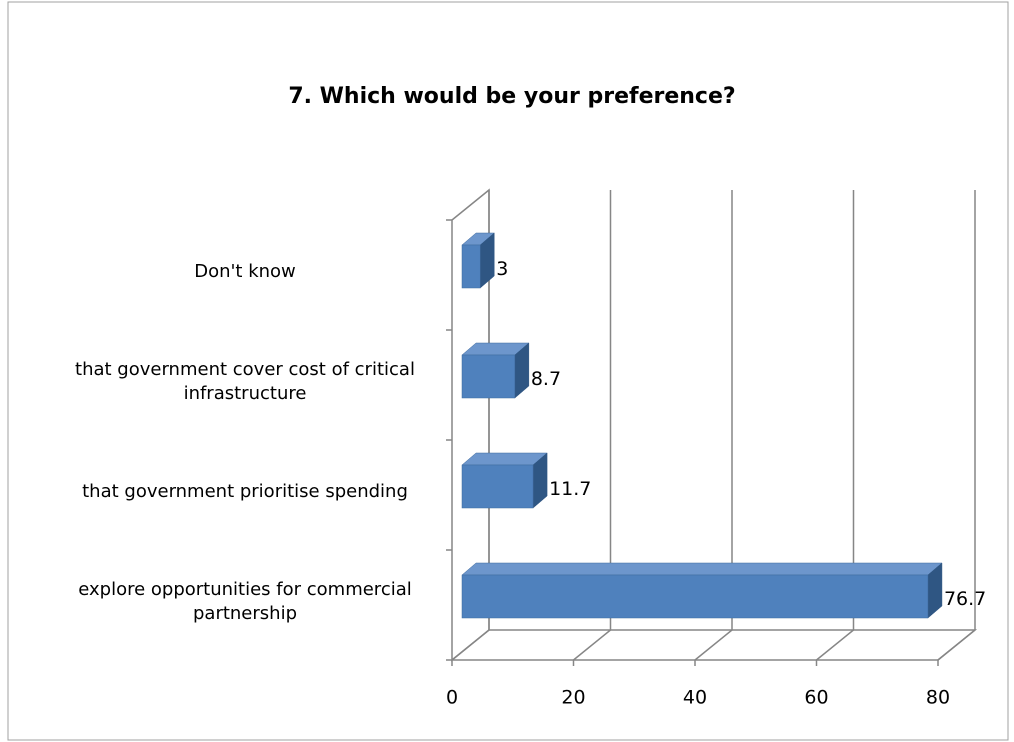 This screenshot has height=742, width=1014. Describe the element at coordinates (452, 698) in the screenshot. I see `x-tick-label: 0` at that location.